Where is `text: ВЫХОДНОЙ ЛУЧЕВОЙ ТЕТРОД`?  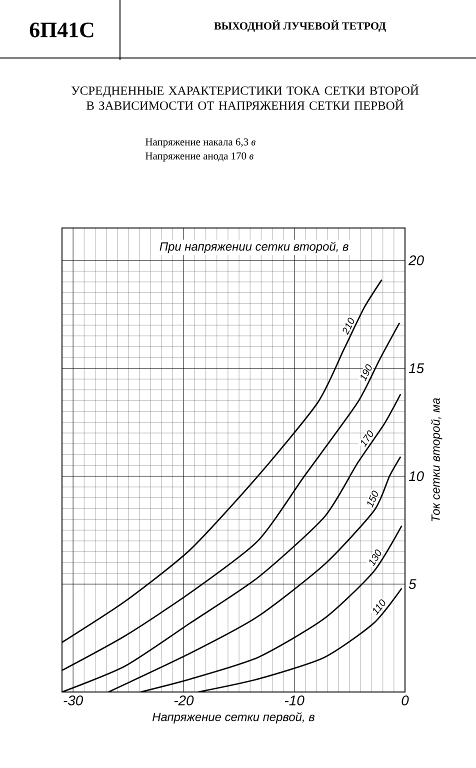
text: ВЫХОДНОЙ ЛУЧЕВОЙ ТЕТРОД is located at coordinates (300, 26).